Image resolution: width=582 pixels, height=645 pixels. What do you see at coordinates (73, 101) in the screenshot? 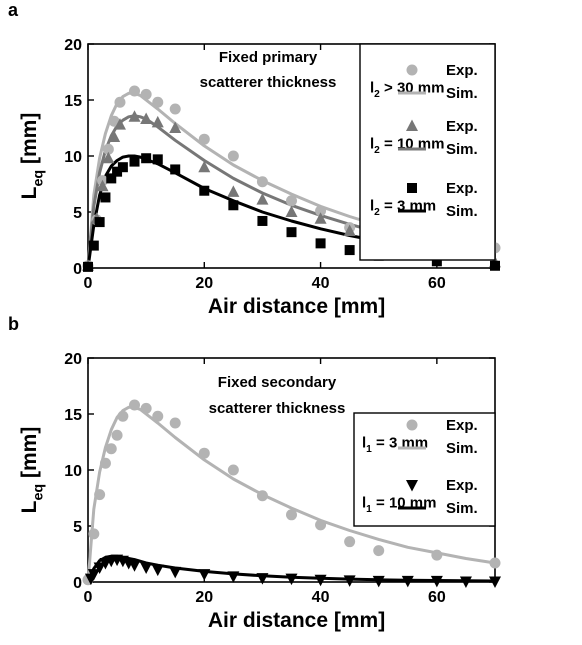
I see `y-tick-label: 15` at bounding box center [73, 101].